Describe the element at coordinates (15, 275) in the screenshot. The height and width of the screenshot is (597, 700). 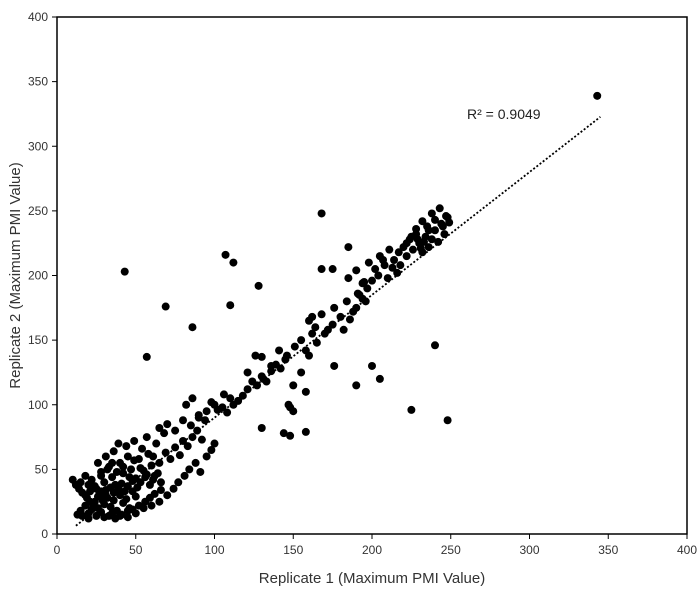
I see `y-axis-title: Replicate 2 (Maximum PMI Value)` at that location.